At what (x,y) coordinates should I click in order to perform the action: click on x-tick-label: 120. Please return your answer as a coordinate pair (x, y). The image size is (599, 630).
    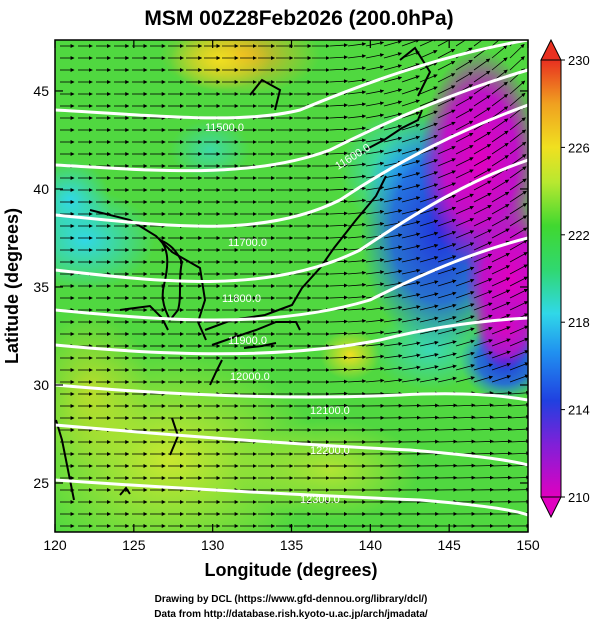
    Looking at the image, I should click on (55, 545).